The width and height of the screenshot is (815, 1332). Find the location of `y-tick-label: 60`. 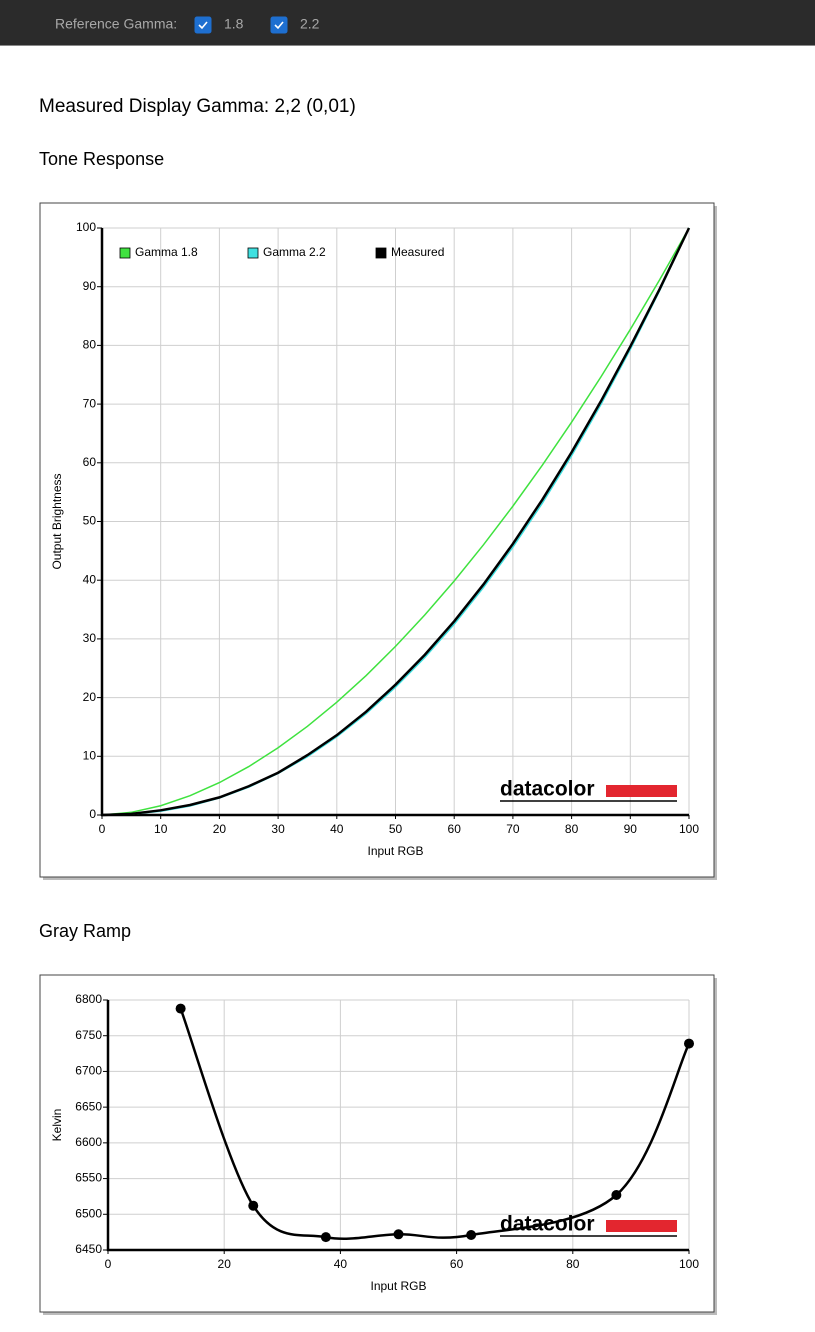

y-tick-label: 60 is located at coordinates (90, 462).